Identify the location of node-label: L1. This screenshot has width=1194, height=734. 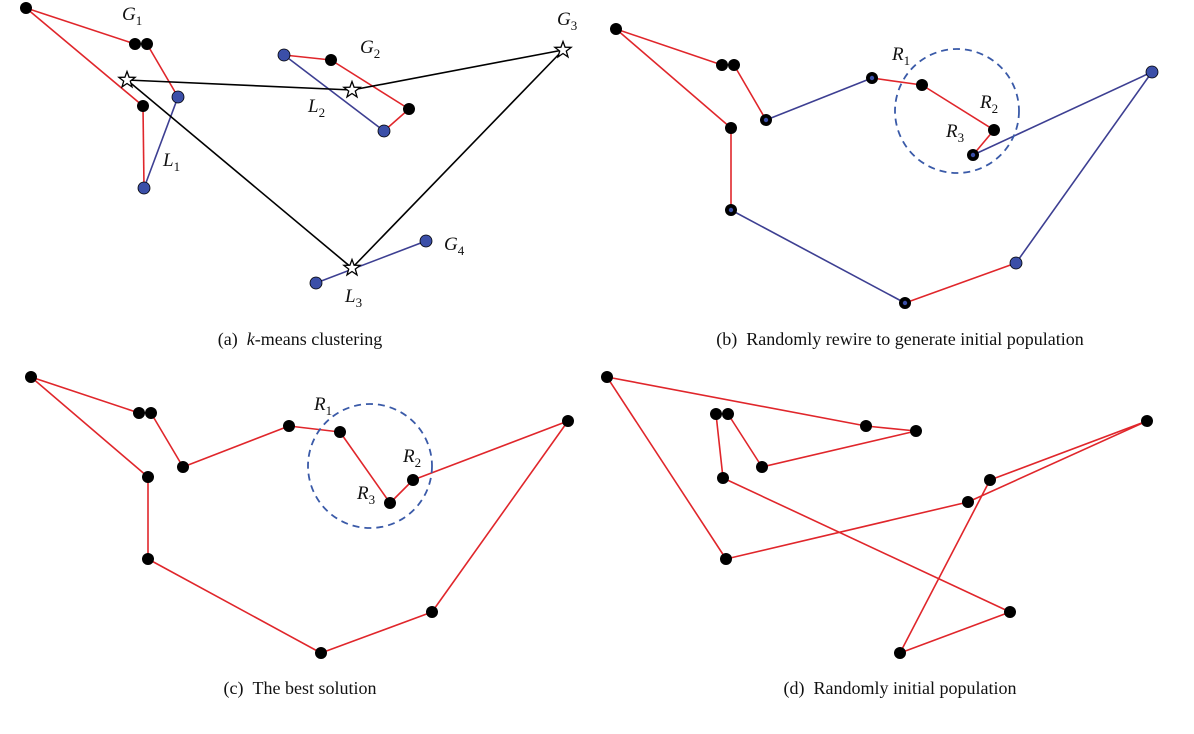
(171, 162).